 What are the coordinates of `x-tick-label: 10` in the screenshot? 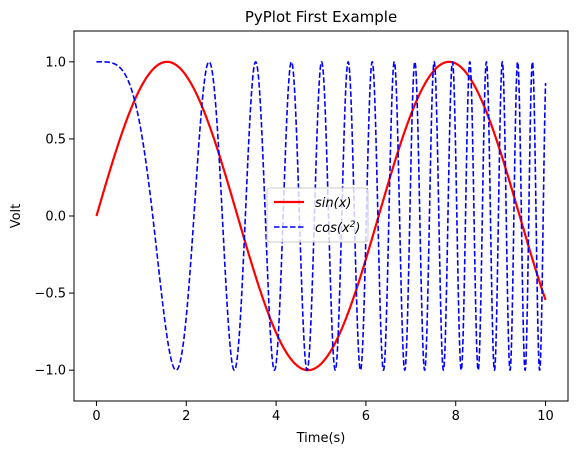 It's located at (545, 416).